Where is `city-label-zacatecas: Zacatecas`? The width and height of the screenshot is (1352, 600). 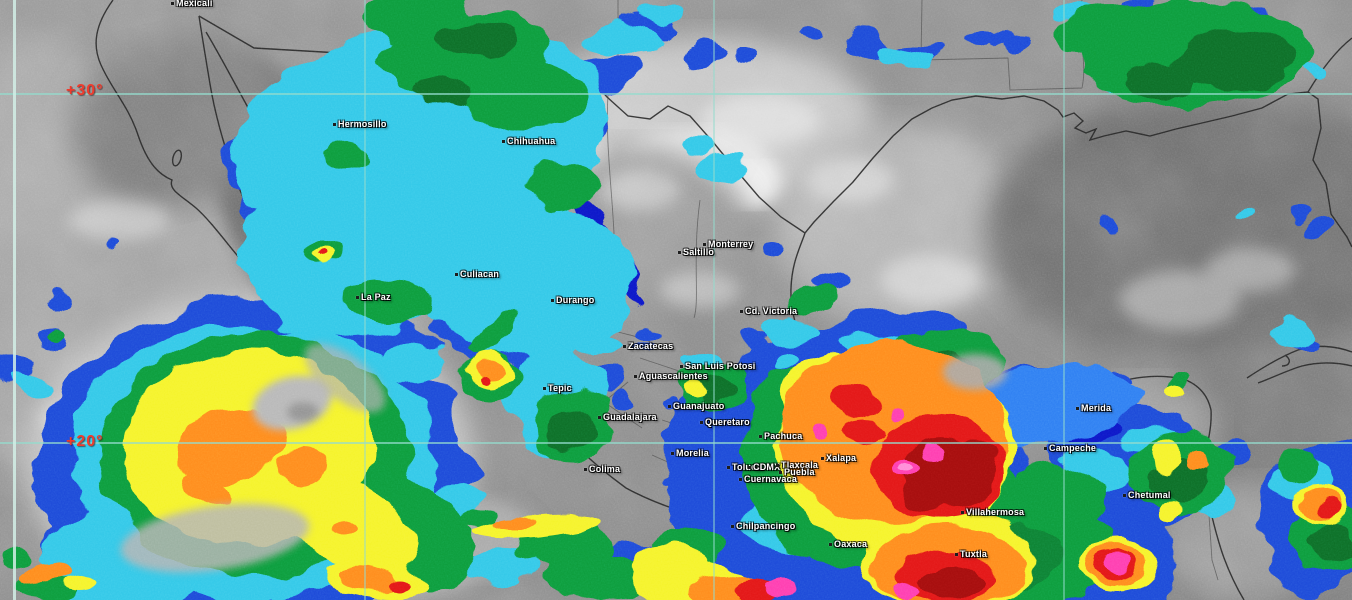 city-label-zacatecas: Zacatecas is located at coordinates (648, 346).